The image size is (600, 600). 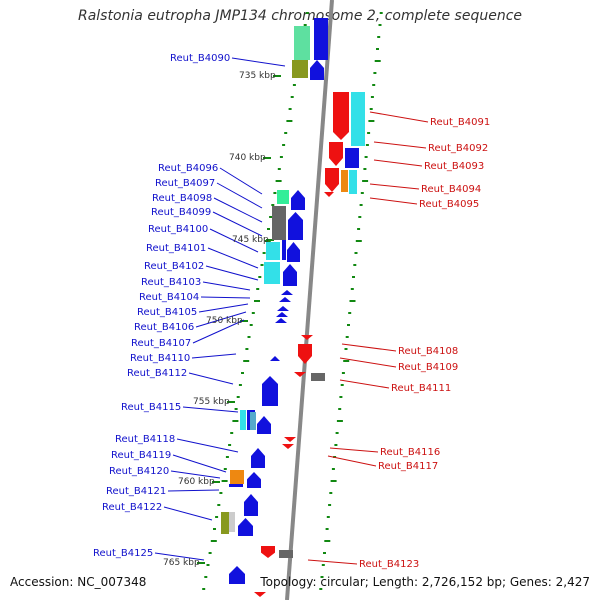 What do you see at coordinates (157, 373) in the screenshot?
I see `gene-label-left: Reut_B4112` at bounding box center [157, 373].